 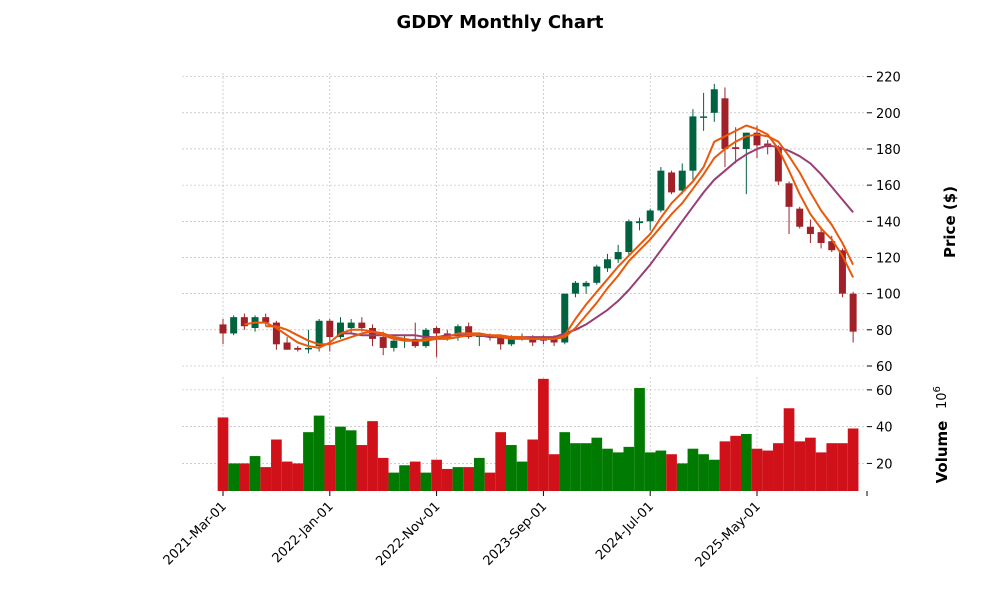 I want to click on price-tick-label: 120, so click(x=888, y=258).